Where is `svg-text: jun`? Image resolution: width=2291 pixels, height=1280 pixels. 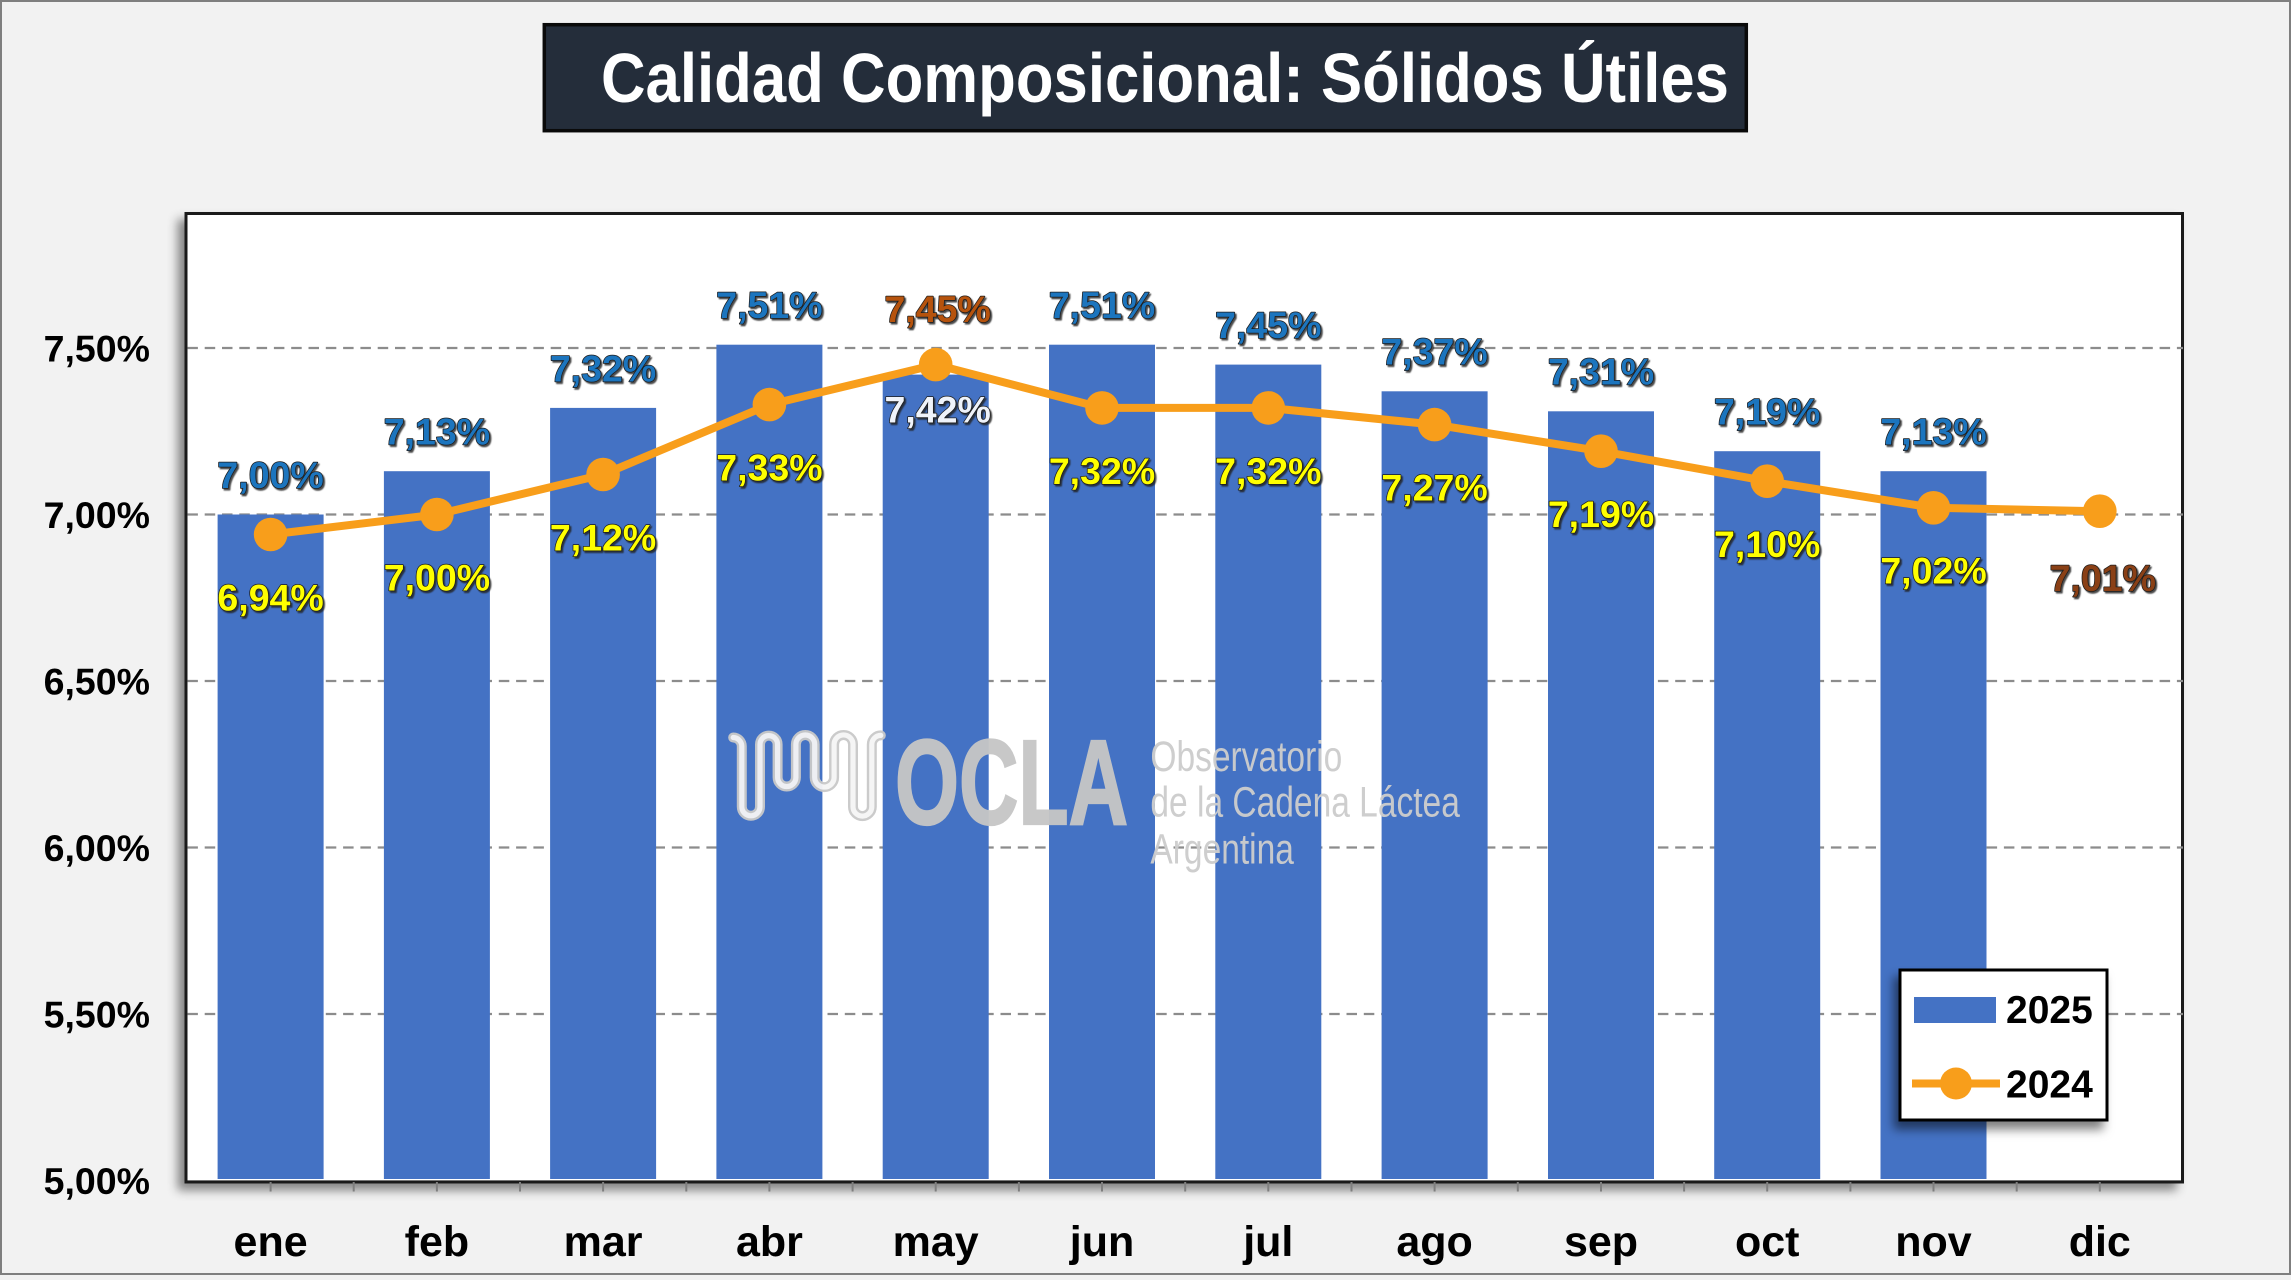
svg-text: jun is located at coordinates (1101, 1242).